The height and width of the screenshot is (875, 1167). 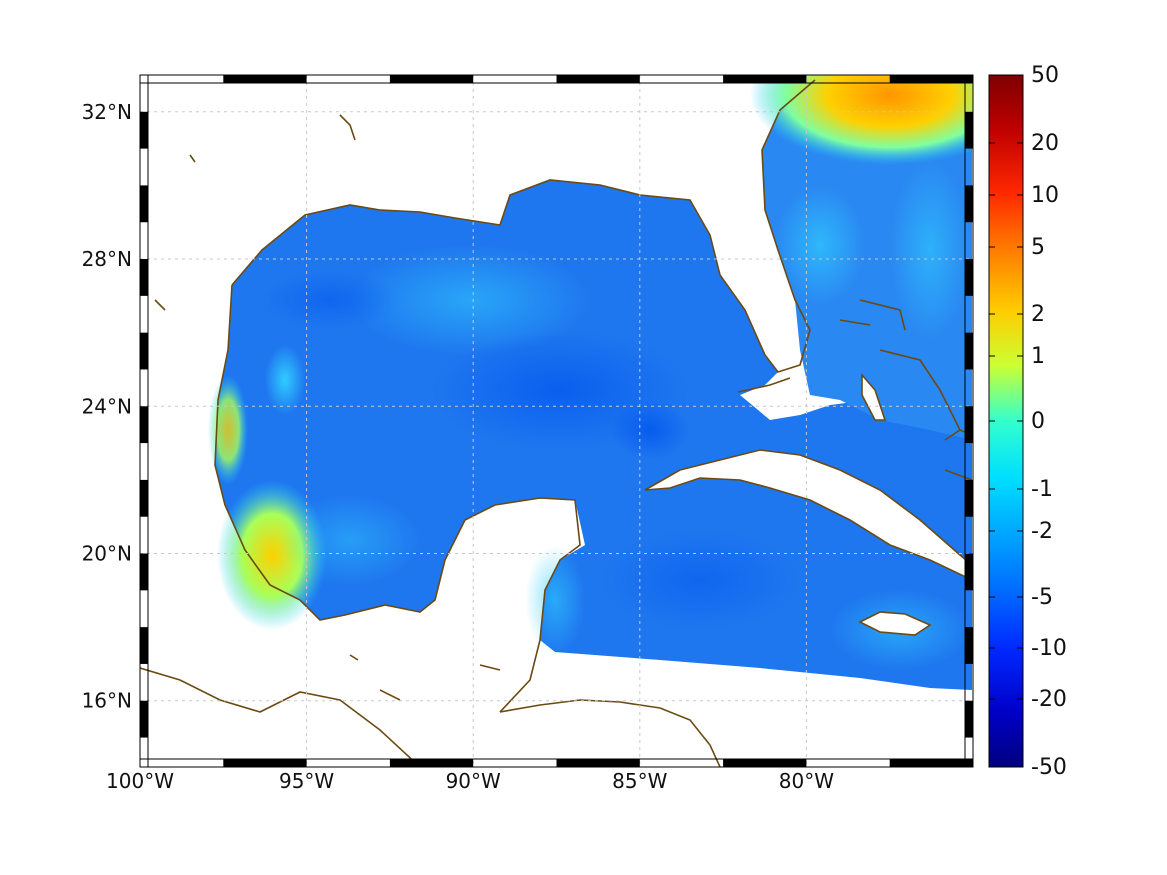 I want to click on latitude-labels: 32°N 28°N 24°N 20°N 16°N, so click(x=107, y=406).